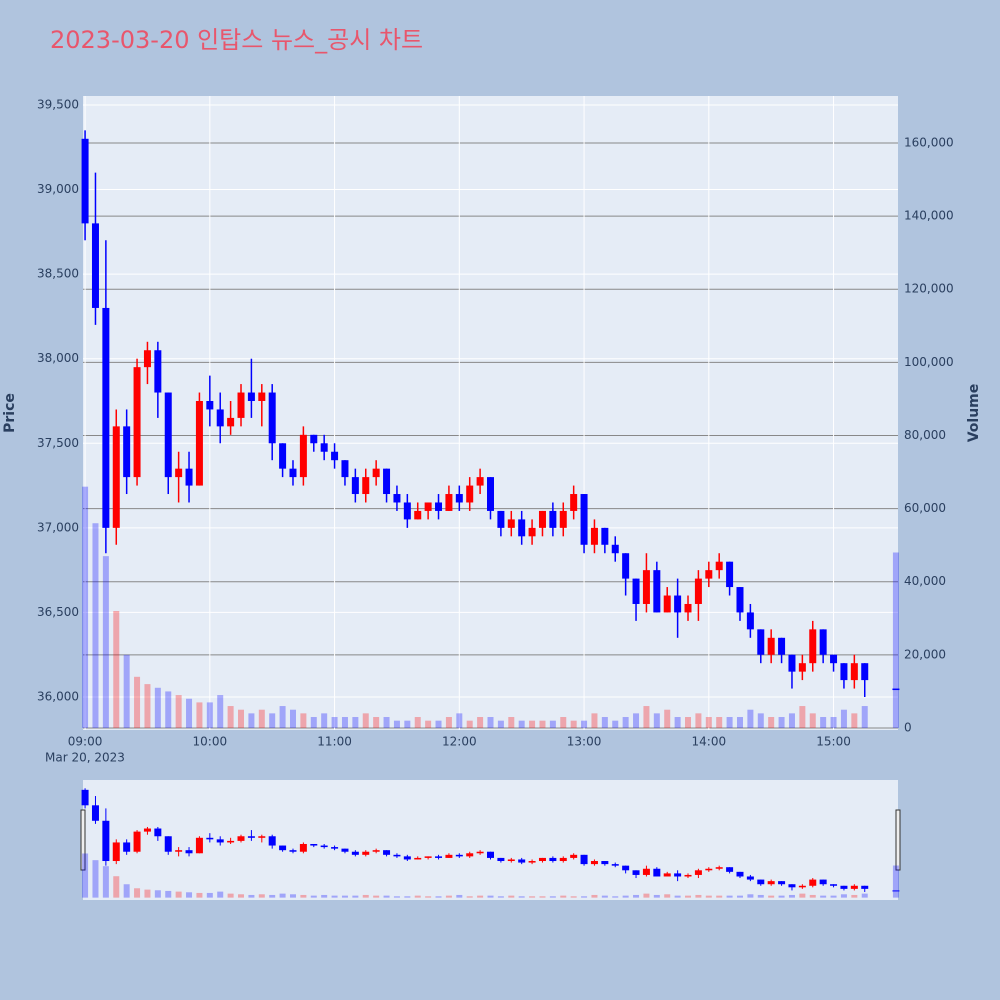 The height and width of the screenshot is (1000, 1000). I want to click on y-tick-label: 38,000, so click(58, 358).